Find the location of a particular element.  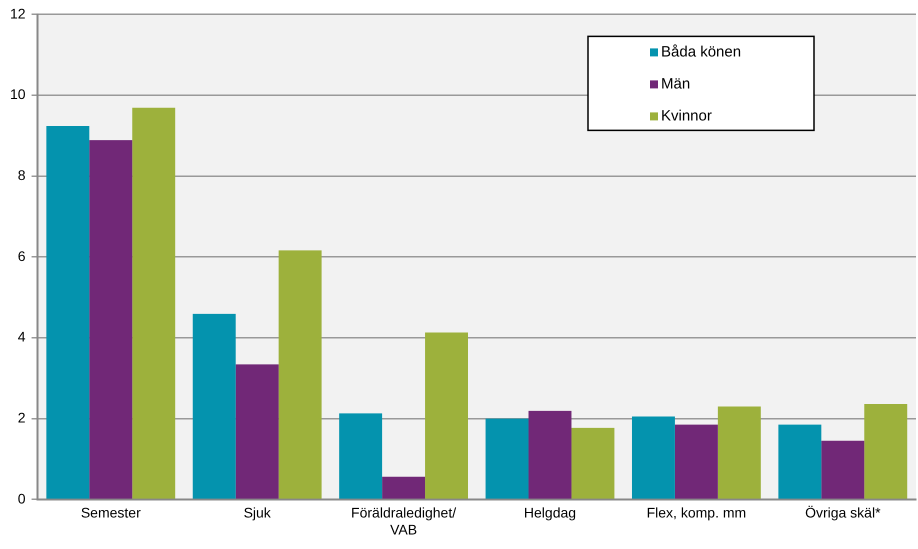

legend-label: Båda könen is located at coordinates (701, 52).